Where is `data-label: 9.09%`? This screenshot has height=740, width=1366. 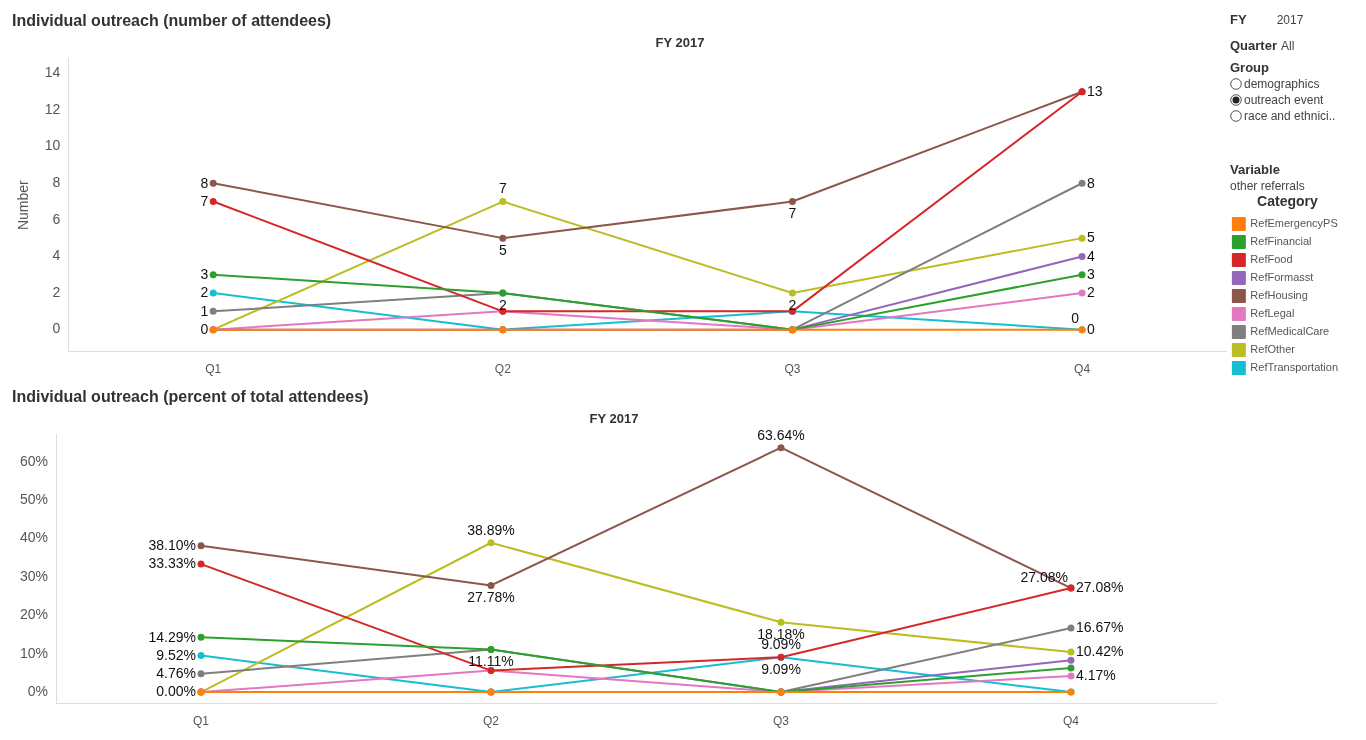 data-label: 9.09% is located at coordinates (781, 669).